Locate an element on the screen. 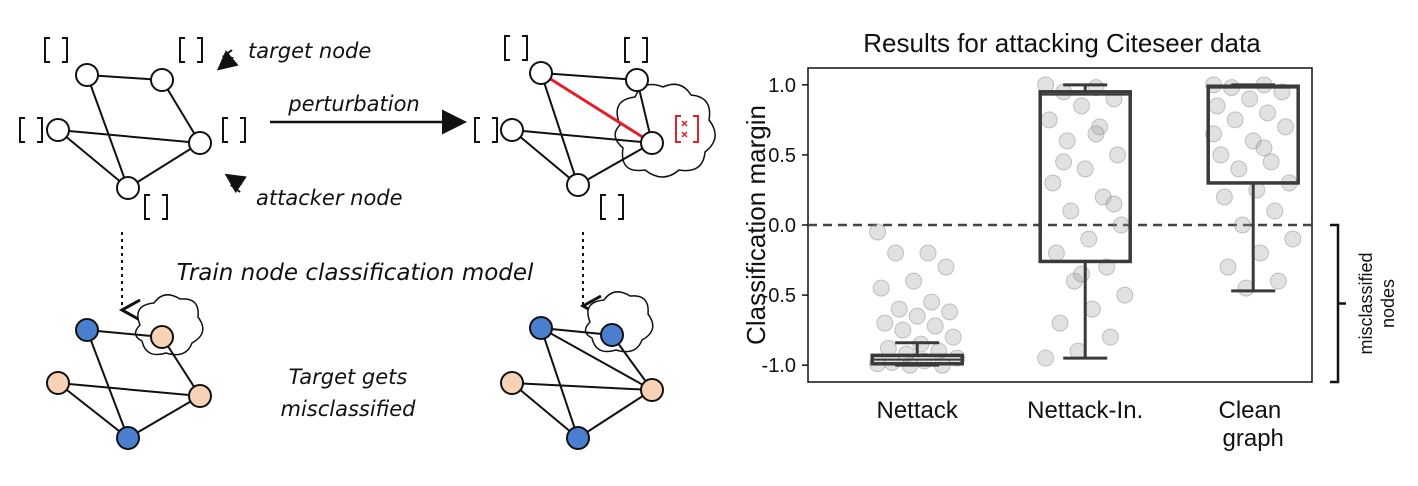 The width and height of the screenshot is (1418, 486). attacker-label: attacker node is located at coordinates (329, 198).